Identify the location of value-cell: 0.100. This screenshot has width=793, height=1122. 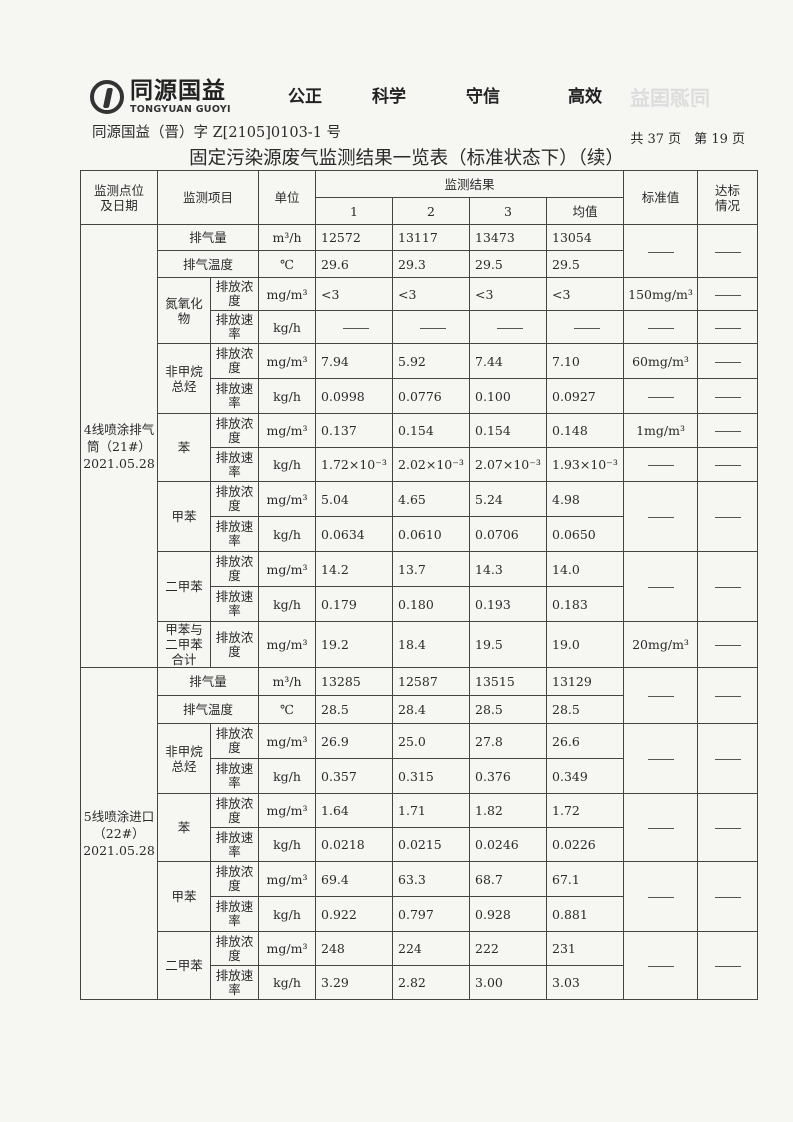
(508, 396).